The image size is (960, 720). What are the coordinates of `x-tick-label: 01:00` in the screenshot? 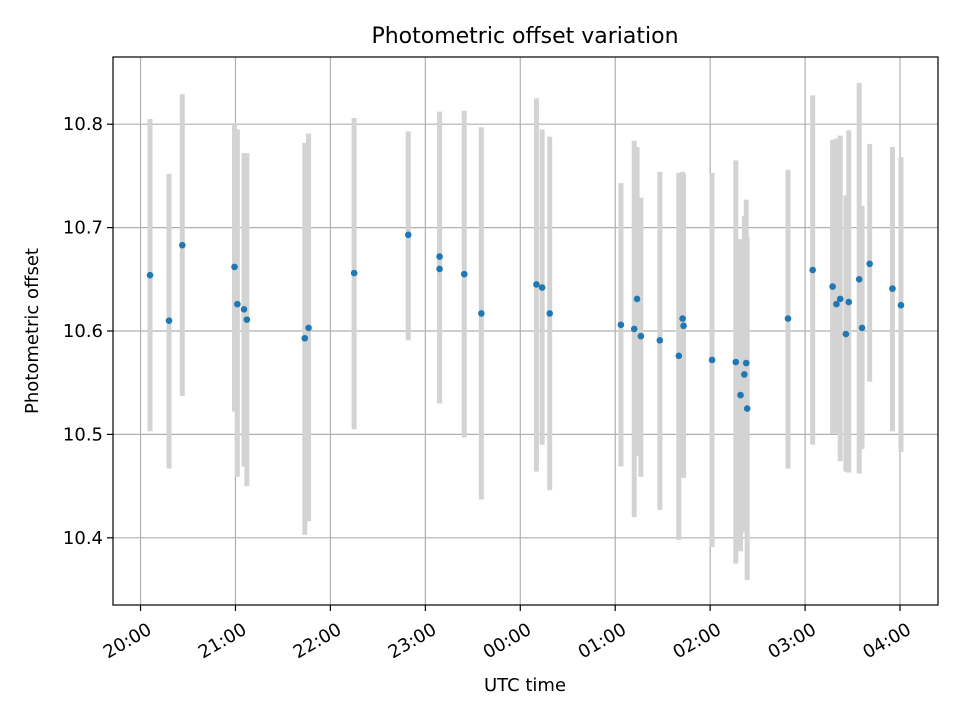 It's located at (602, 641).